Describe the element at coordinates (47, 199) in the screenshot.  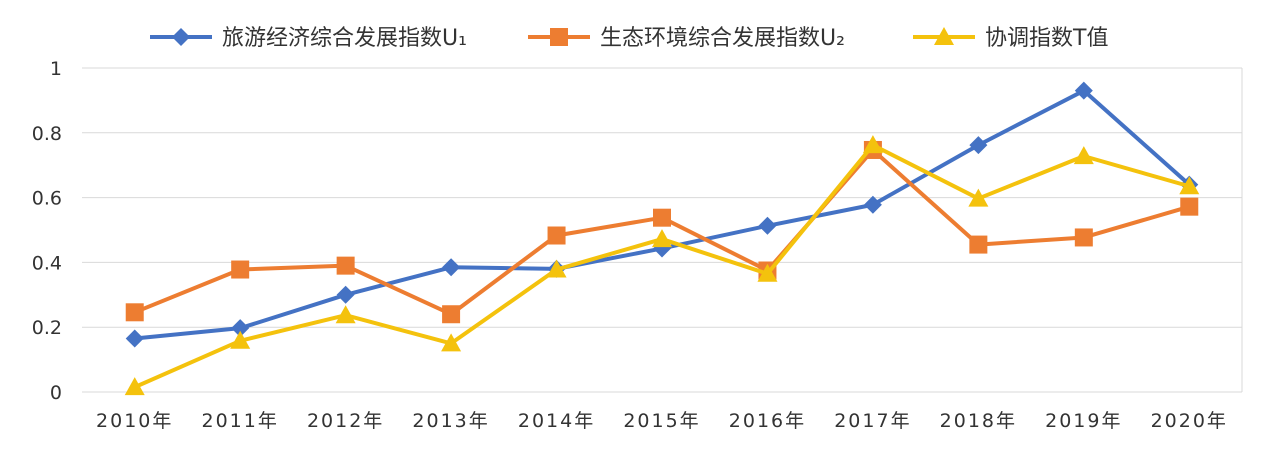
I see `y-tick-label: 0.6` at that location.